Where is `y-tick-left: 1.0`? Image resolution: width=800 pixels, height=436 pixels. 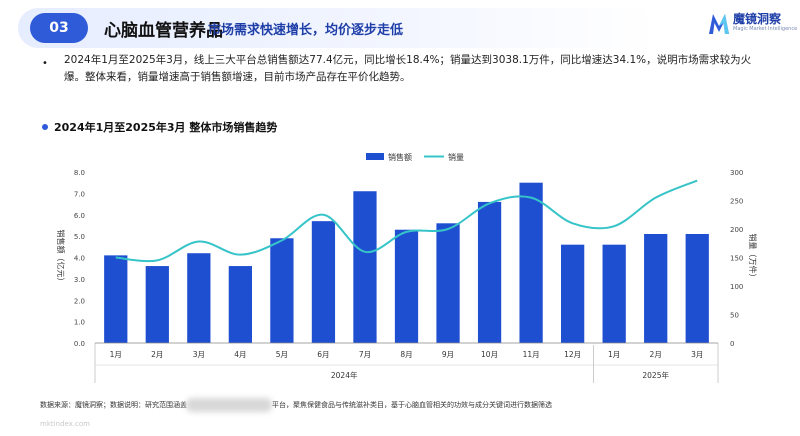
y-tick-left: 1.0 is located at coordinates (79, 323).